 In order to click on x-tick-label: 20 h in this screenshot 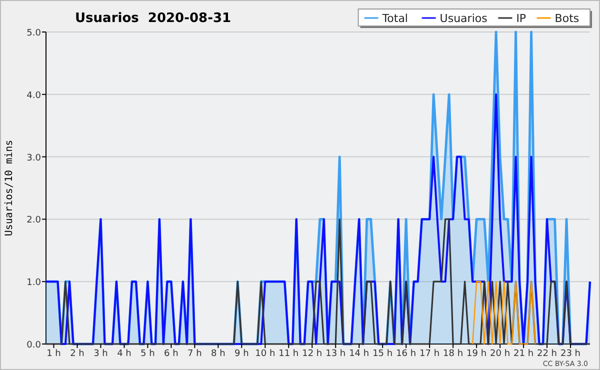, I will do `click(500, 354)`.